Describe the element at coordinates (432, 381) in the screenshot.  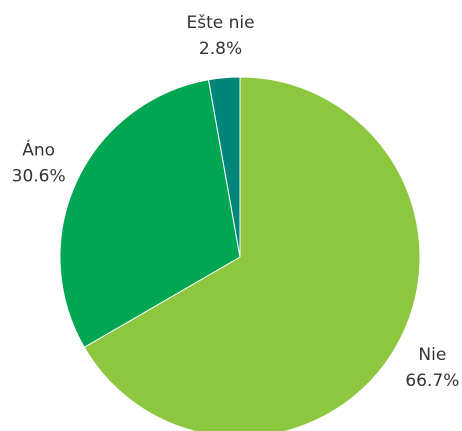
I see `slice-value-label: 66.7%` at that location.